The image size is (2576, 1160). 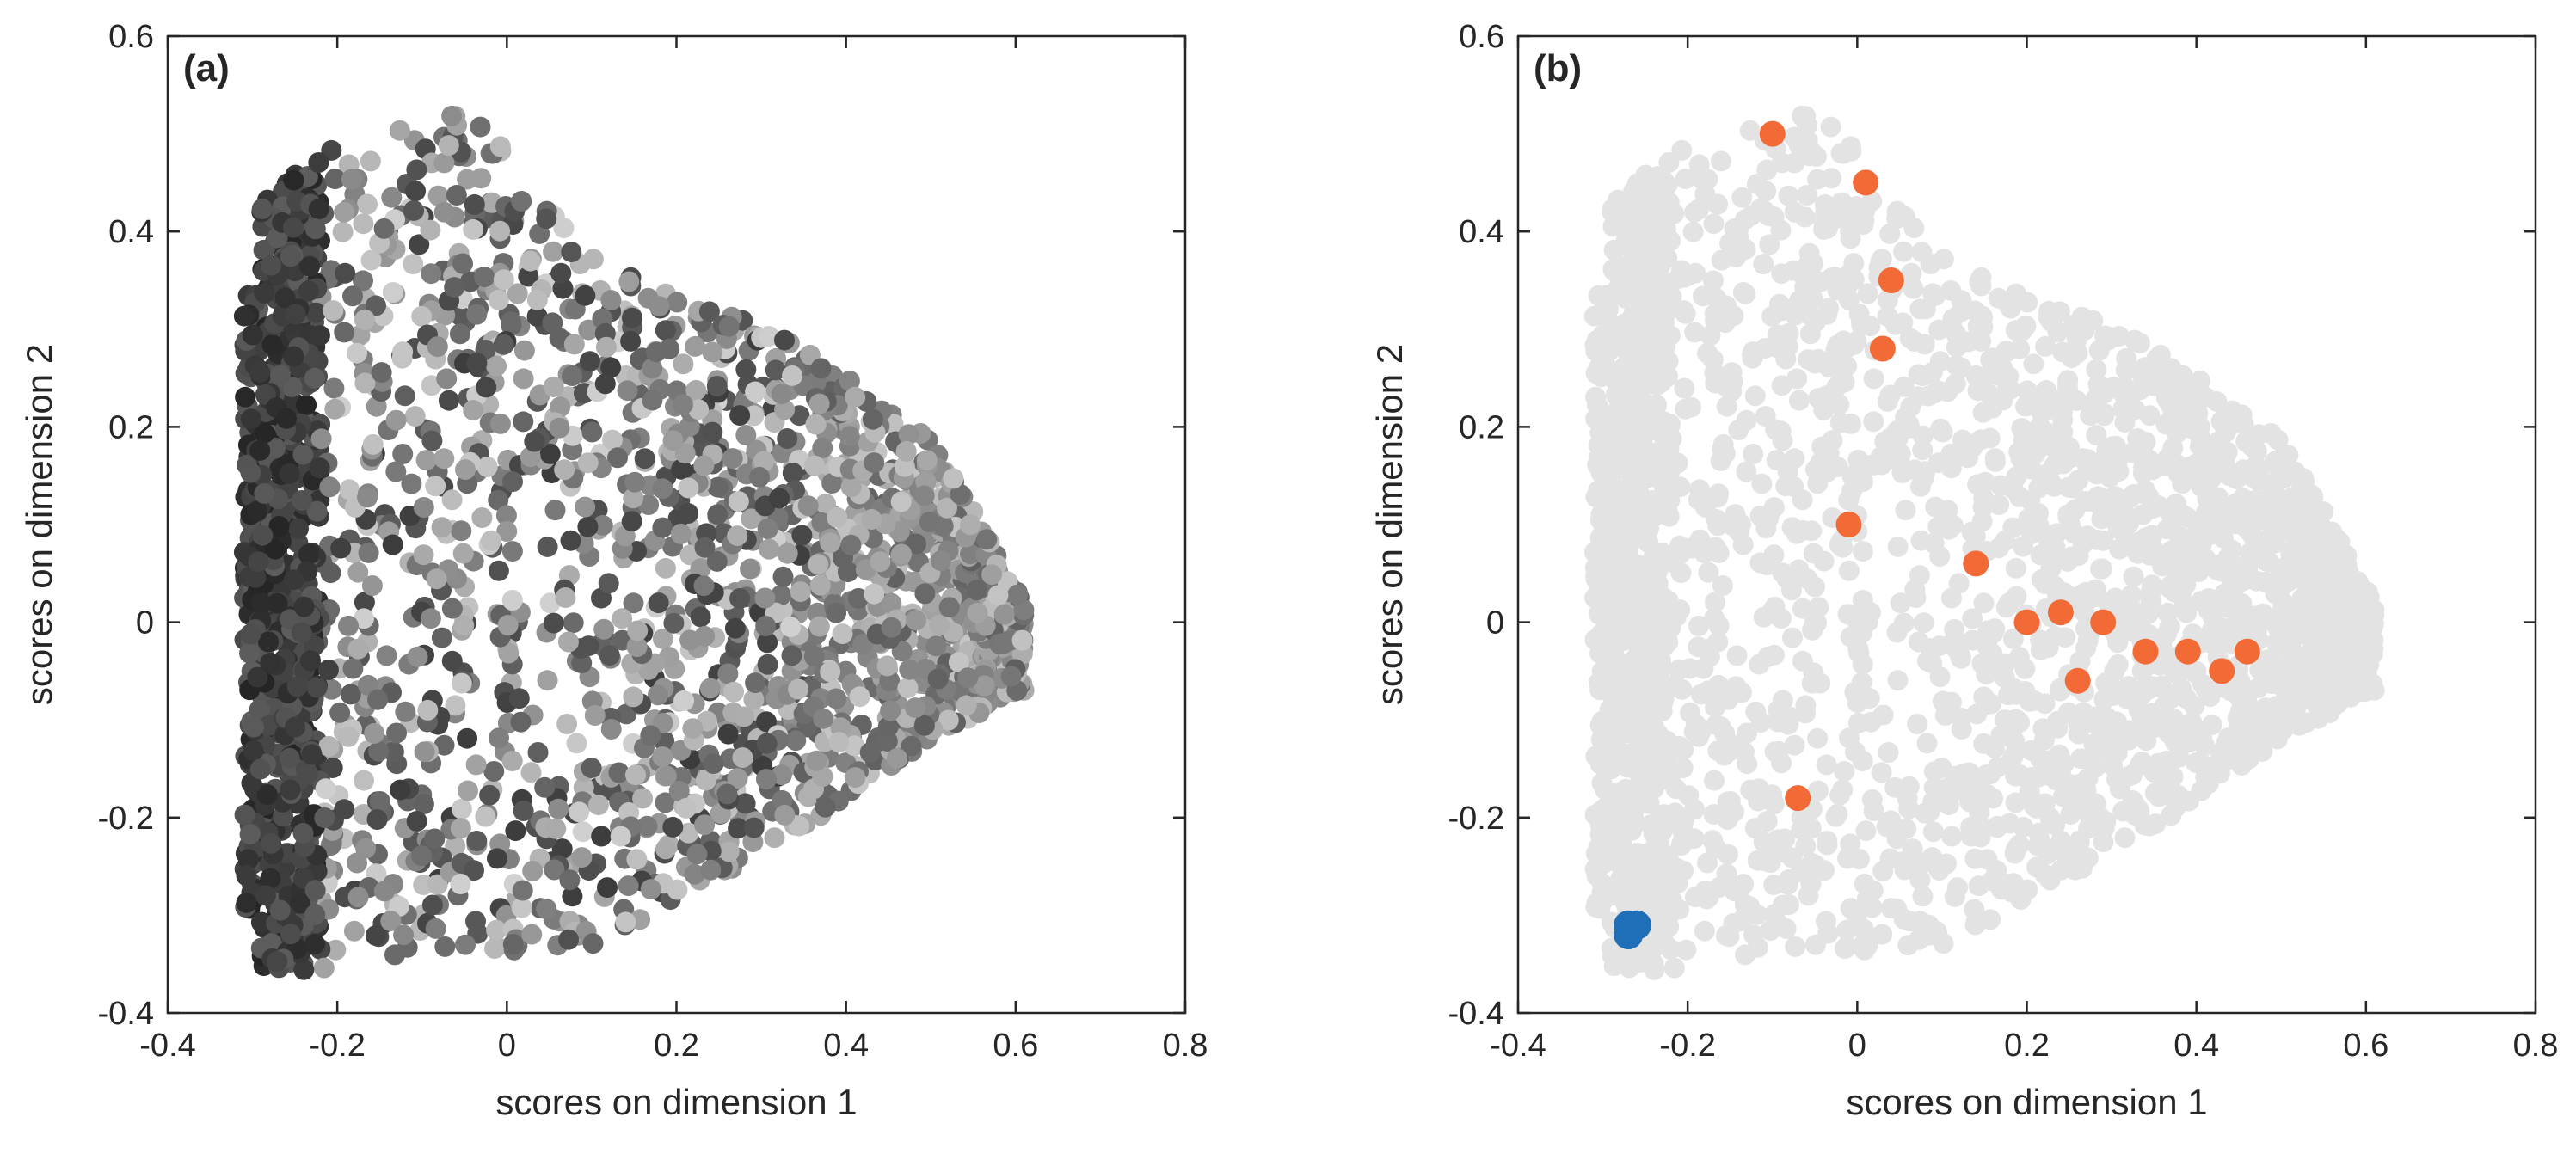 What do you see at coordinates (206, 68) in the screenshot?
I see `panel-a-label: (a)` at bounding box center [206, 68].